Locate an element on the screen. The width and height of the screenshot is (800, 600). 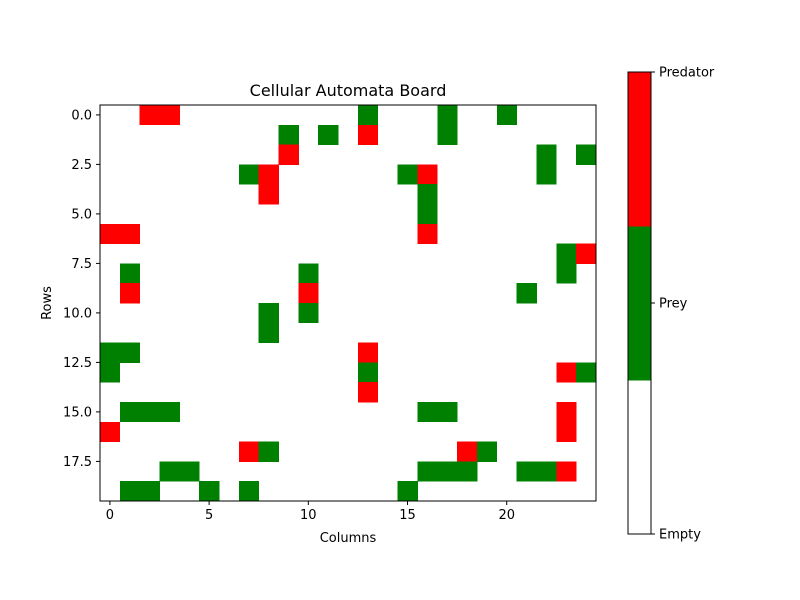
colorbar-tick-label: Predator is located at coordinates (687, 73).